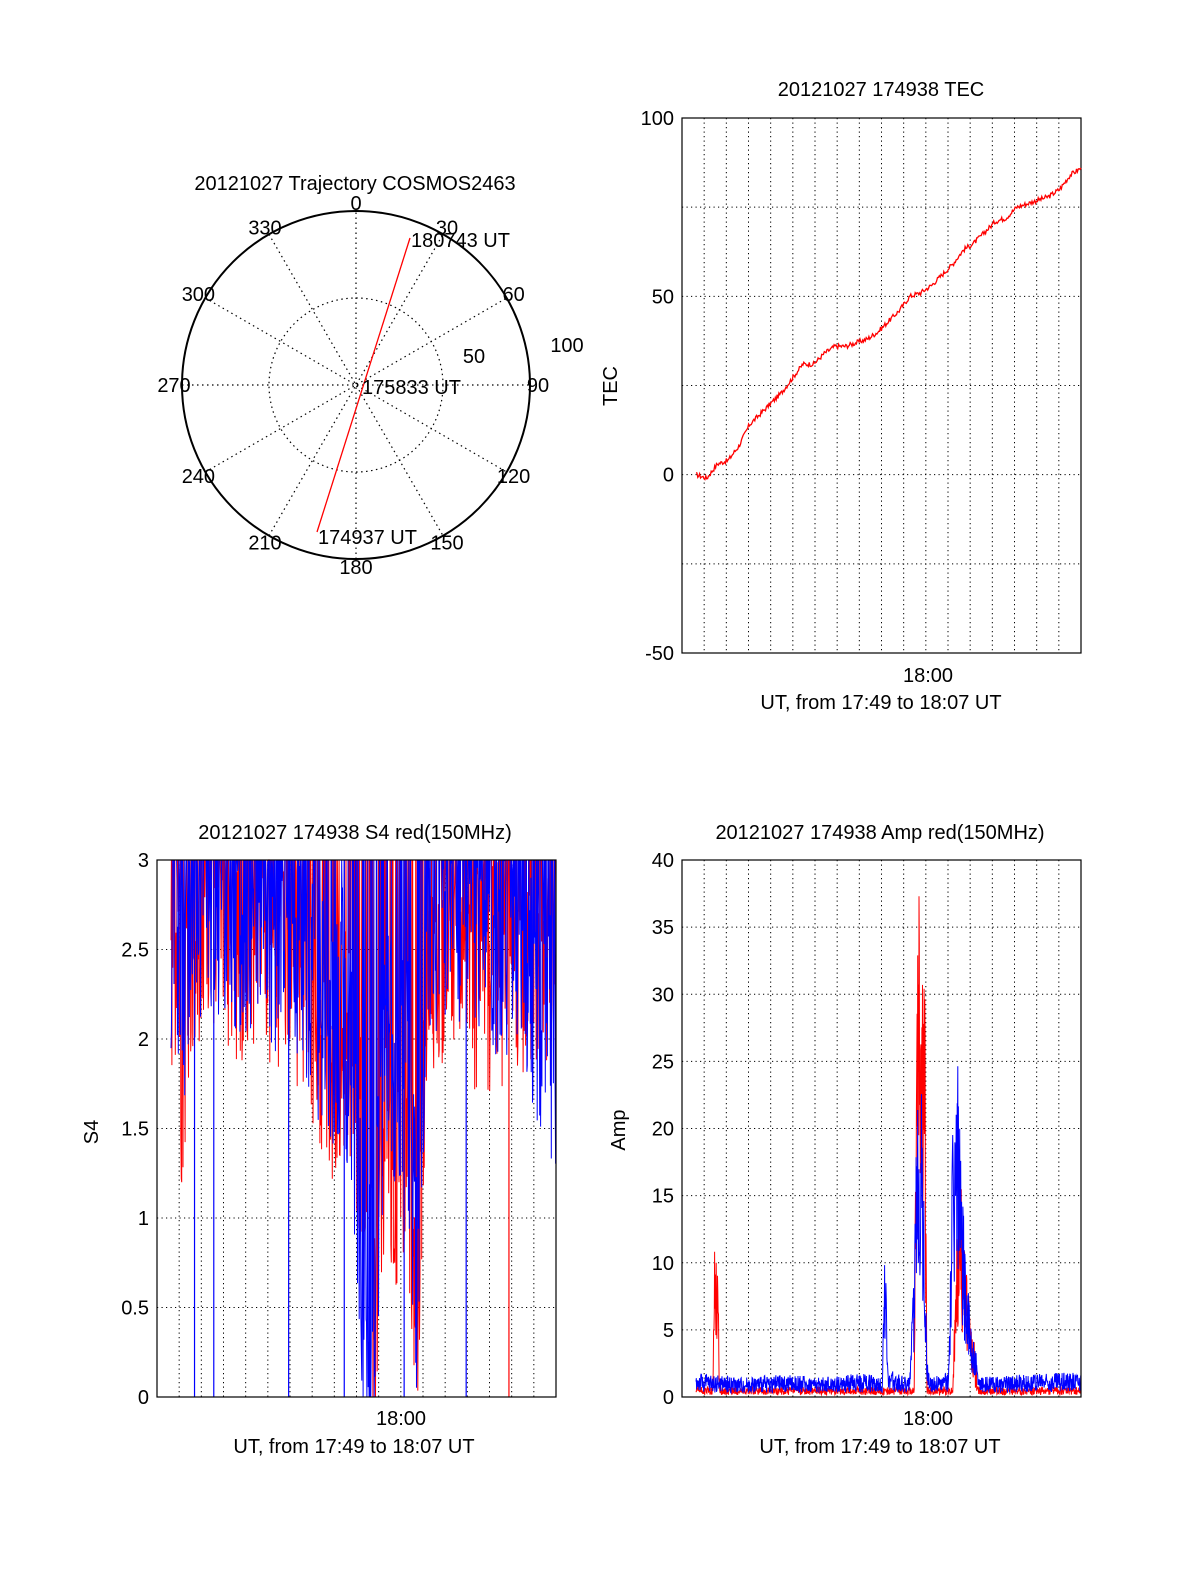  What do you see at coordinates (663, 1197) in the screenshot?
I see `amp-y-tick-label: 15` at bounding box center [663, 1197].